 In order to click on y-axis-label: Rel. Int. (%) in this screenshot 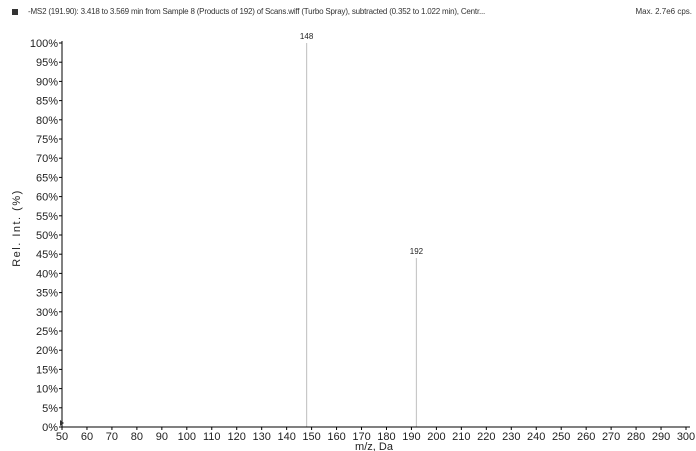, I will do `click(17, 228)`.